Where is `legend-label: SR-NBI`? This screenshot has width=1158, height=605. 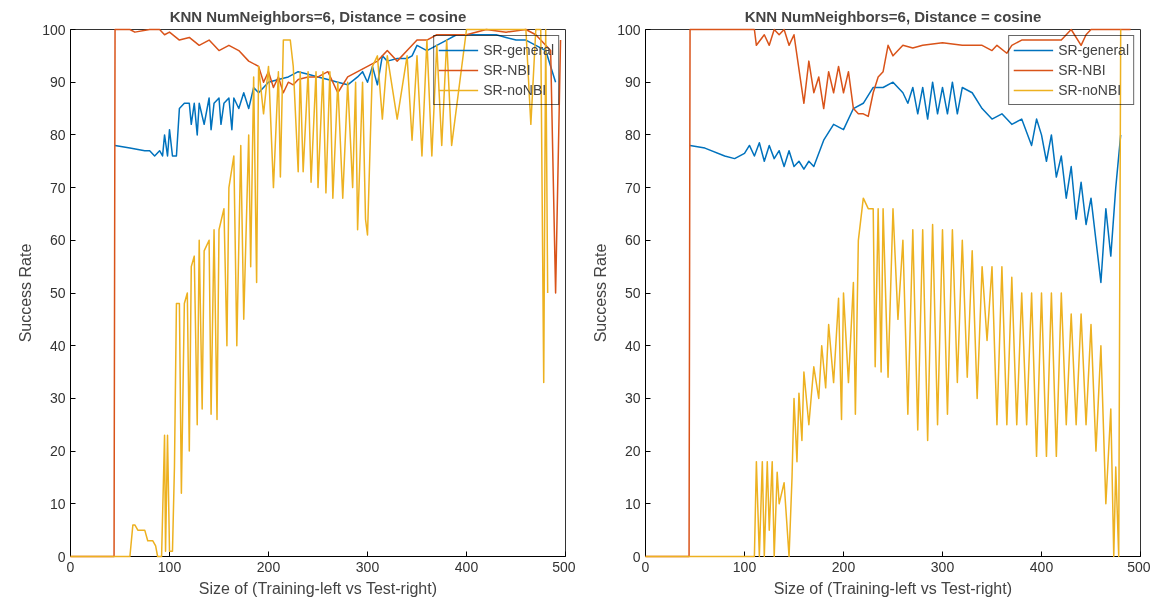
legend-label: SR-NBI is located at coordinates (1082, 70).